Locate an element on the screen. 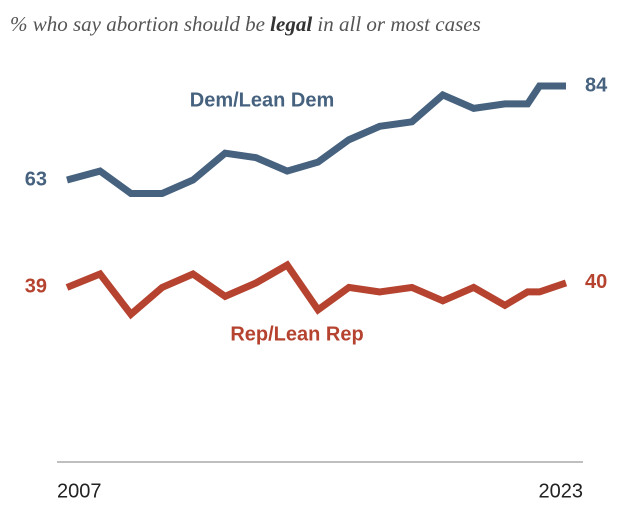  x-tick-label: 2023 is located at coordinates (561, 491).